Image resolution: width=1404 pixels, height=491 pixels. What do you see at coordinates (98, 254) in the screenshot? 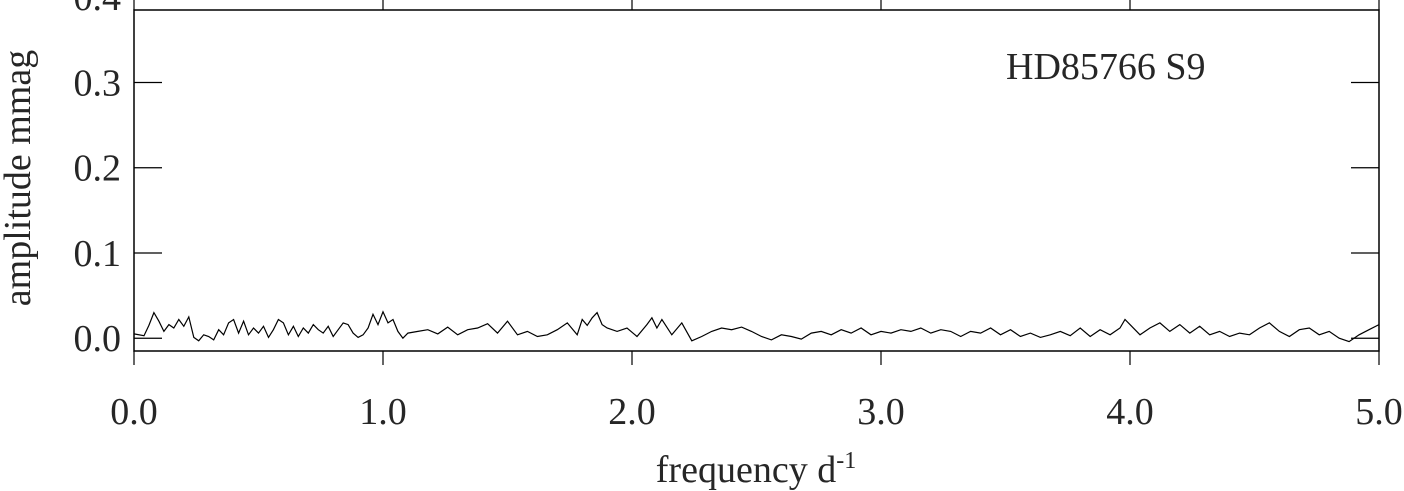
I see `y-tick-label: 0.1` at bounding box center [98, 254].